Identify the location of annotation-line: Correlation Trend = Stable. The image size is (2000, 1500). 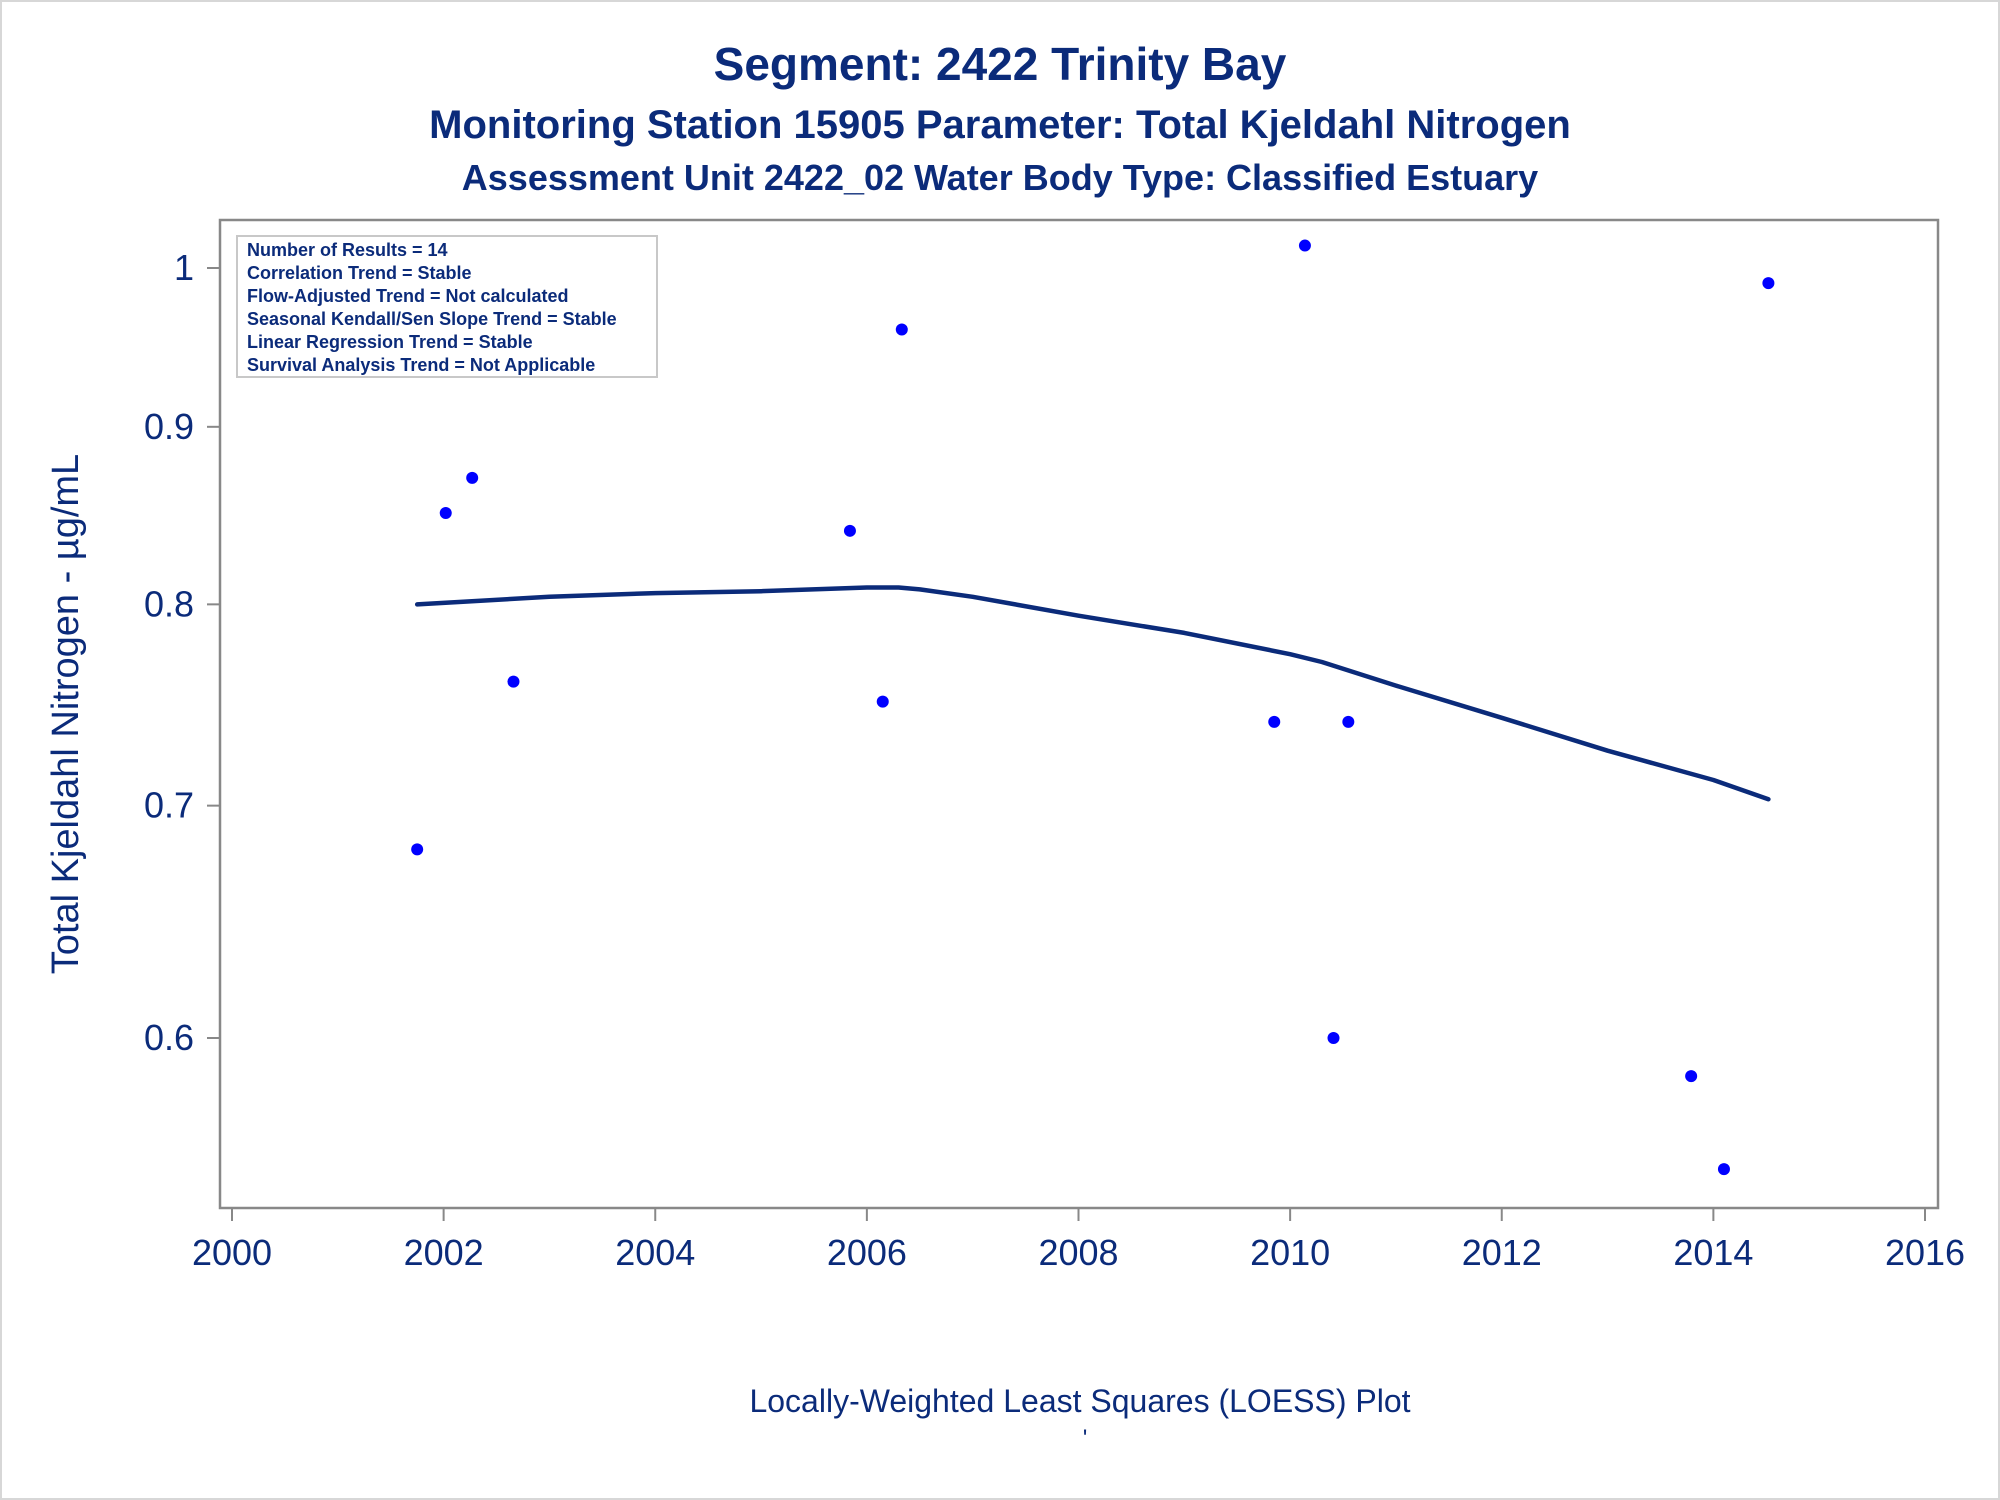
(359, 273).